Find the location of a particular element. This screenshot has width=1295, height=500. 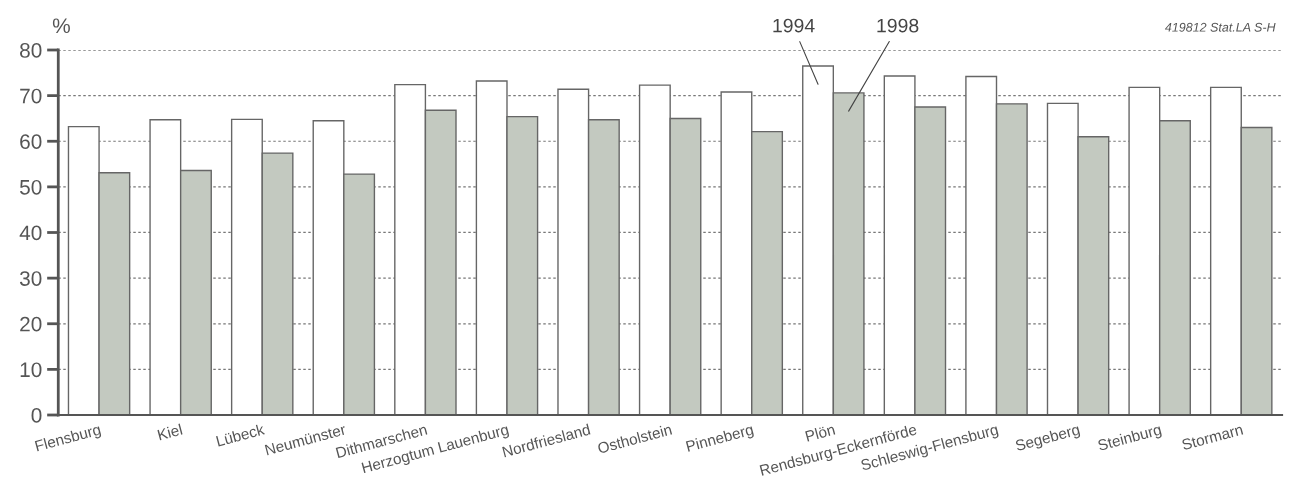

y-tick-label: 20 is located at coordinates (31, 324).